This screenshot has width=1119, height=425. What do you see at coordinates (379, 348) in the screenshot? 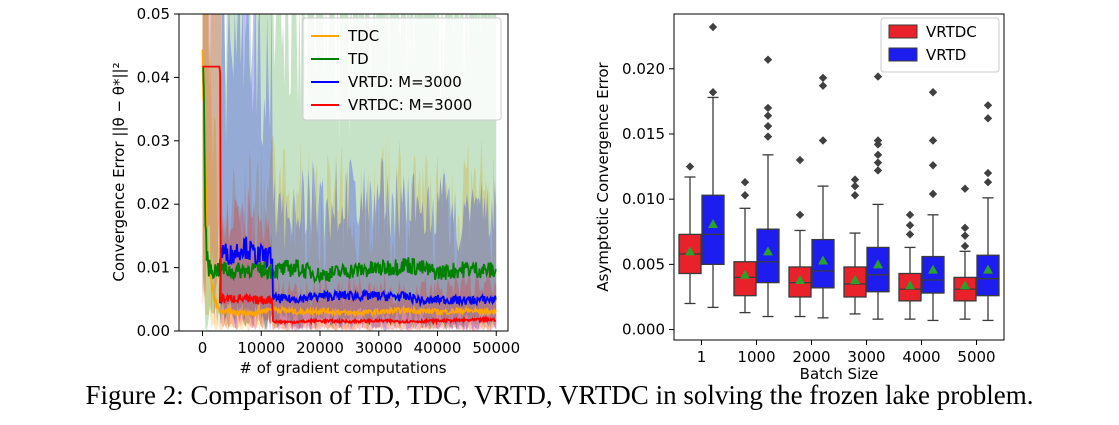
I see `x-tick-label: 30000` at bounding box center [379, 348].